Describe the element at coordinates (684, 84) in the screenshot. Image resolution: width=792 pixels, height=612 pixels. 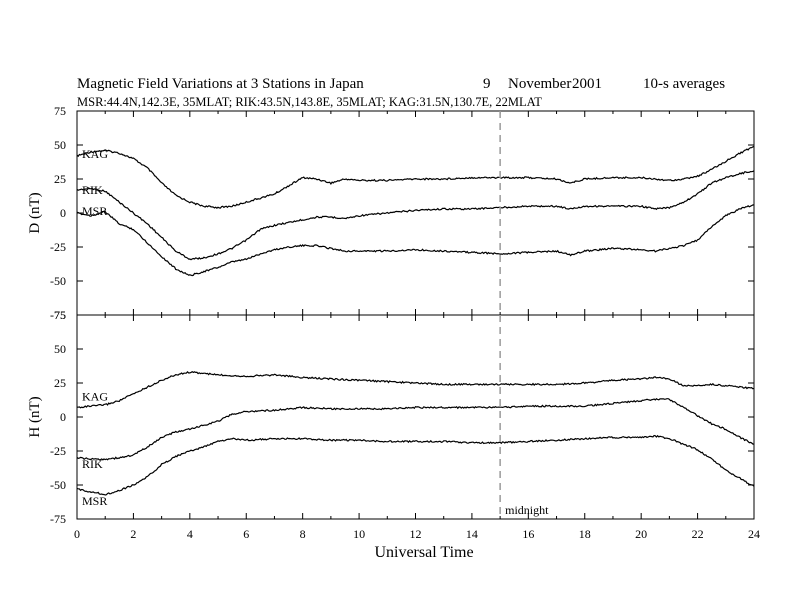
I see `chart-averaging: 10-s averages` at that location.